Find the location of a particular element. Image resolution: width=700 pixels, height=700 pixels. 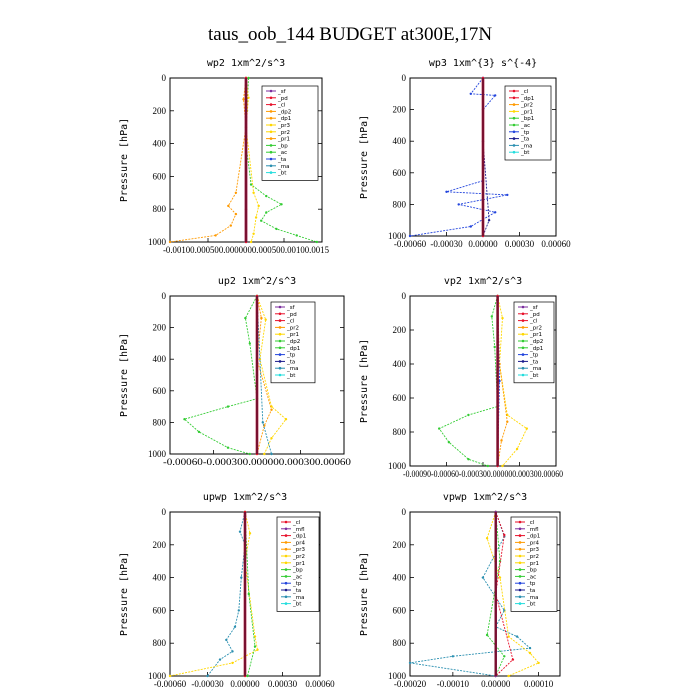

legend-label: _sf is located at coordinates (282, 92).